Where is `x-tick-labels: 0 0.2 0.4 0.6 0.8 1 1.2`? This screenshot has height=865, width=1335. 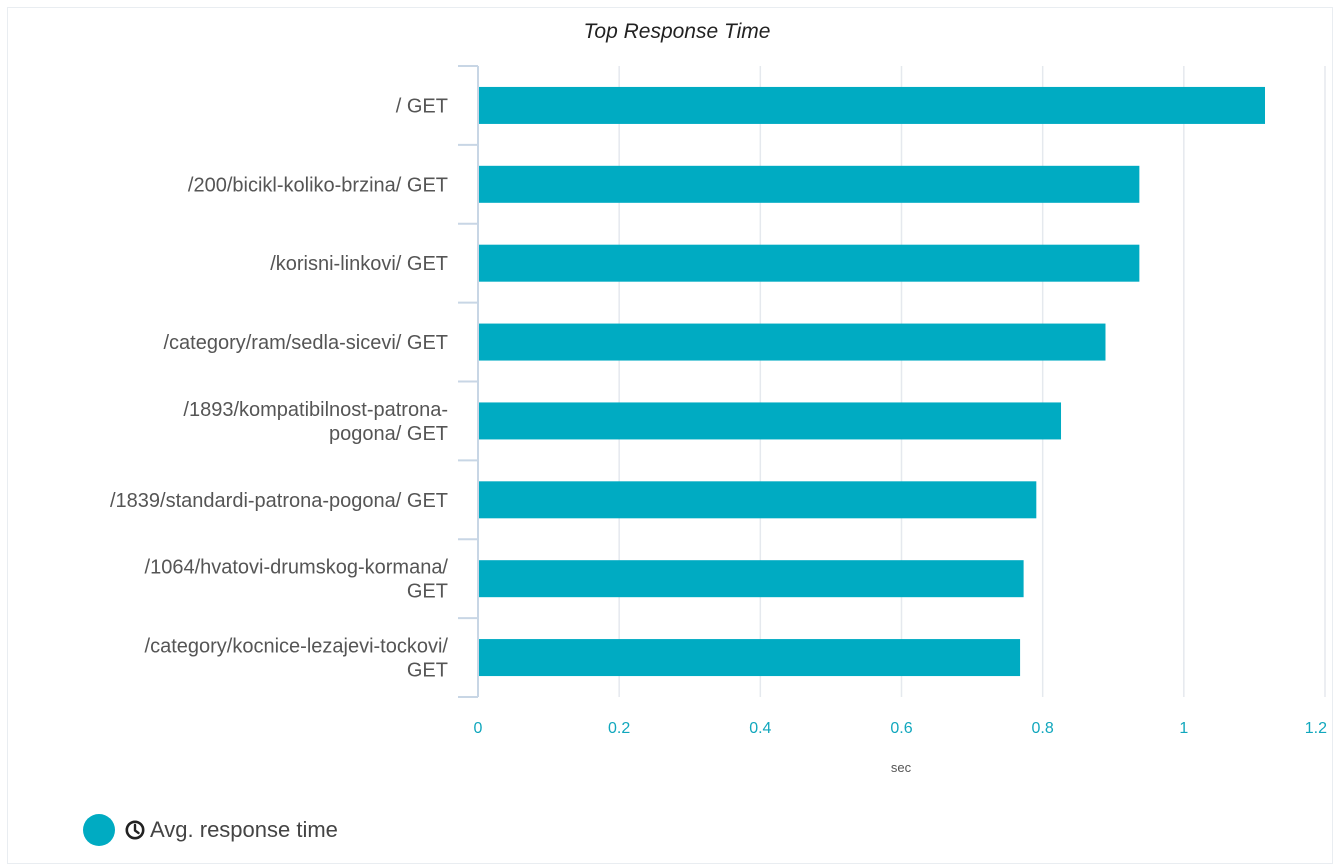
x-tick-labels: 0 0.2 0.4 0.6 0.8 1 1.2 is located at coordinates (901, 728).